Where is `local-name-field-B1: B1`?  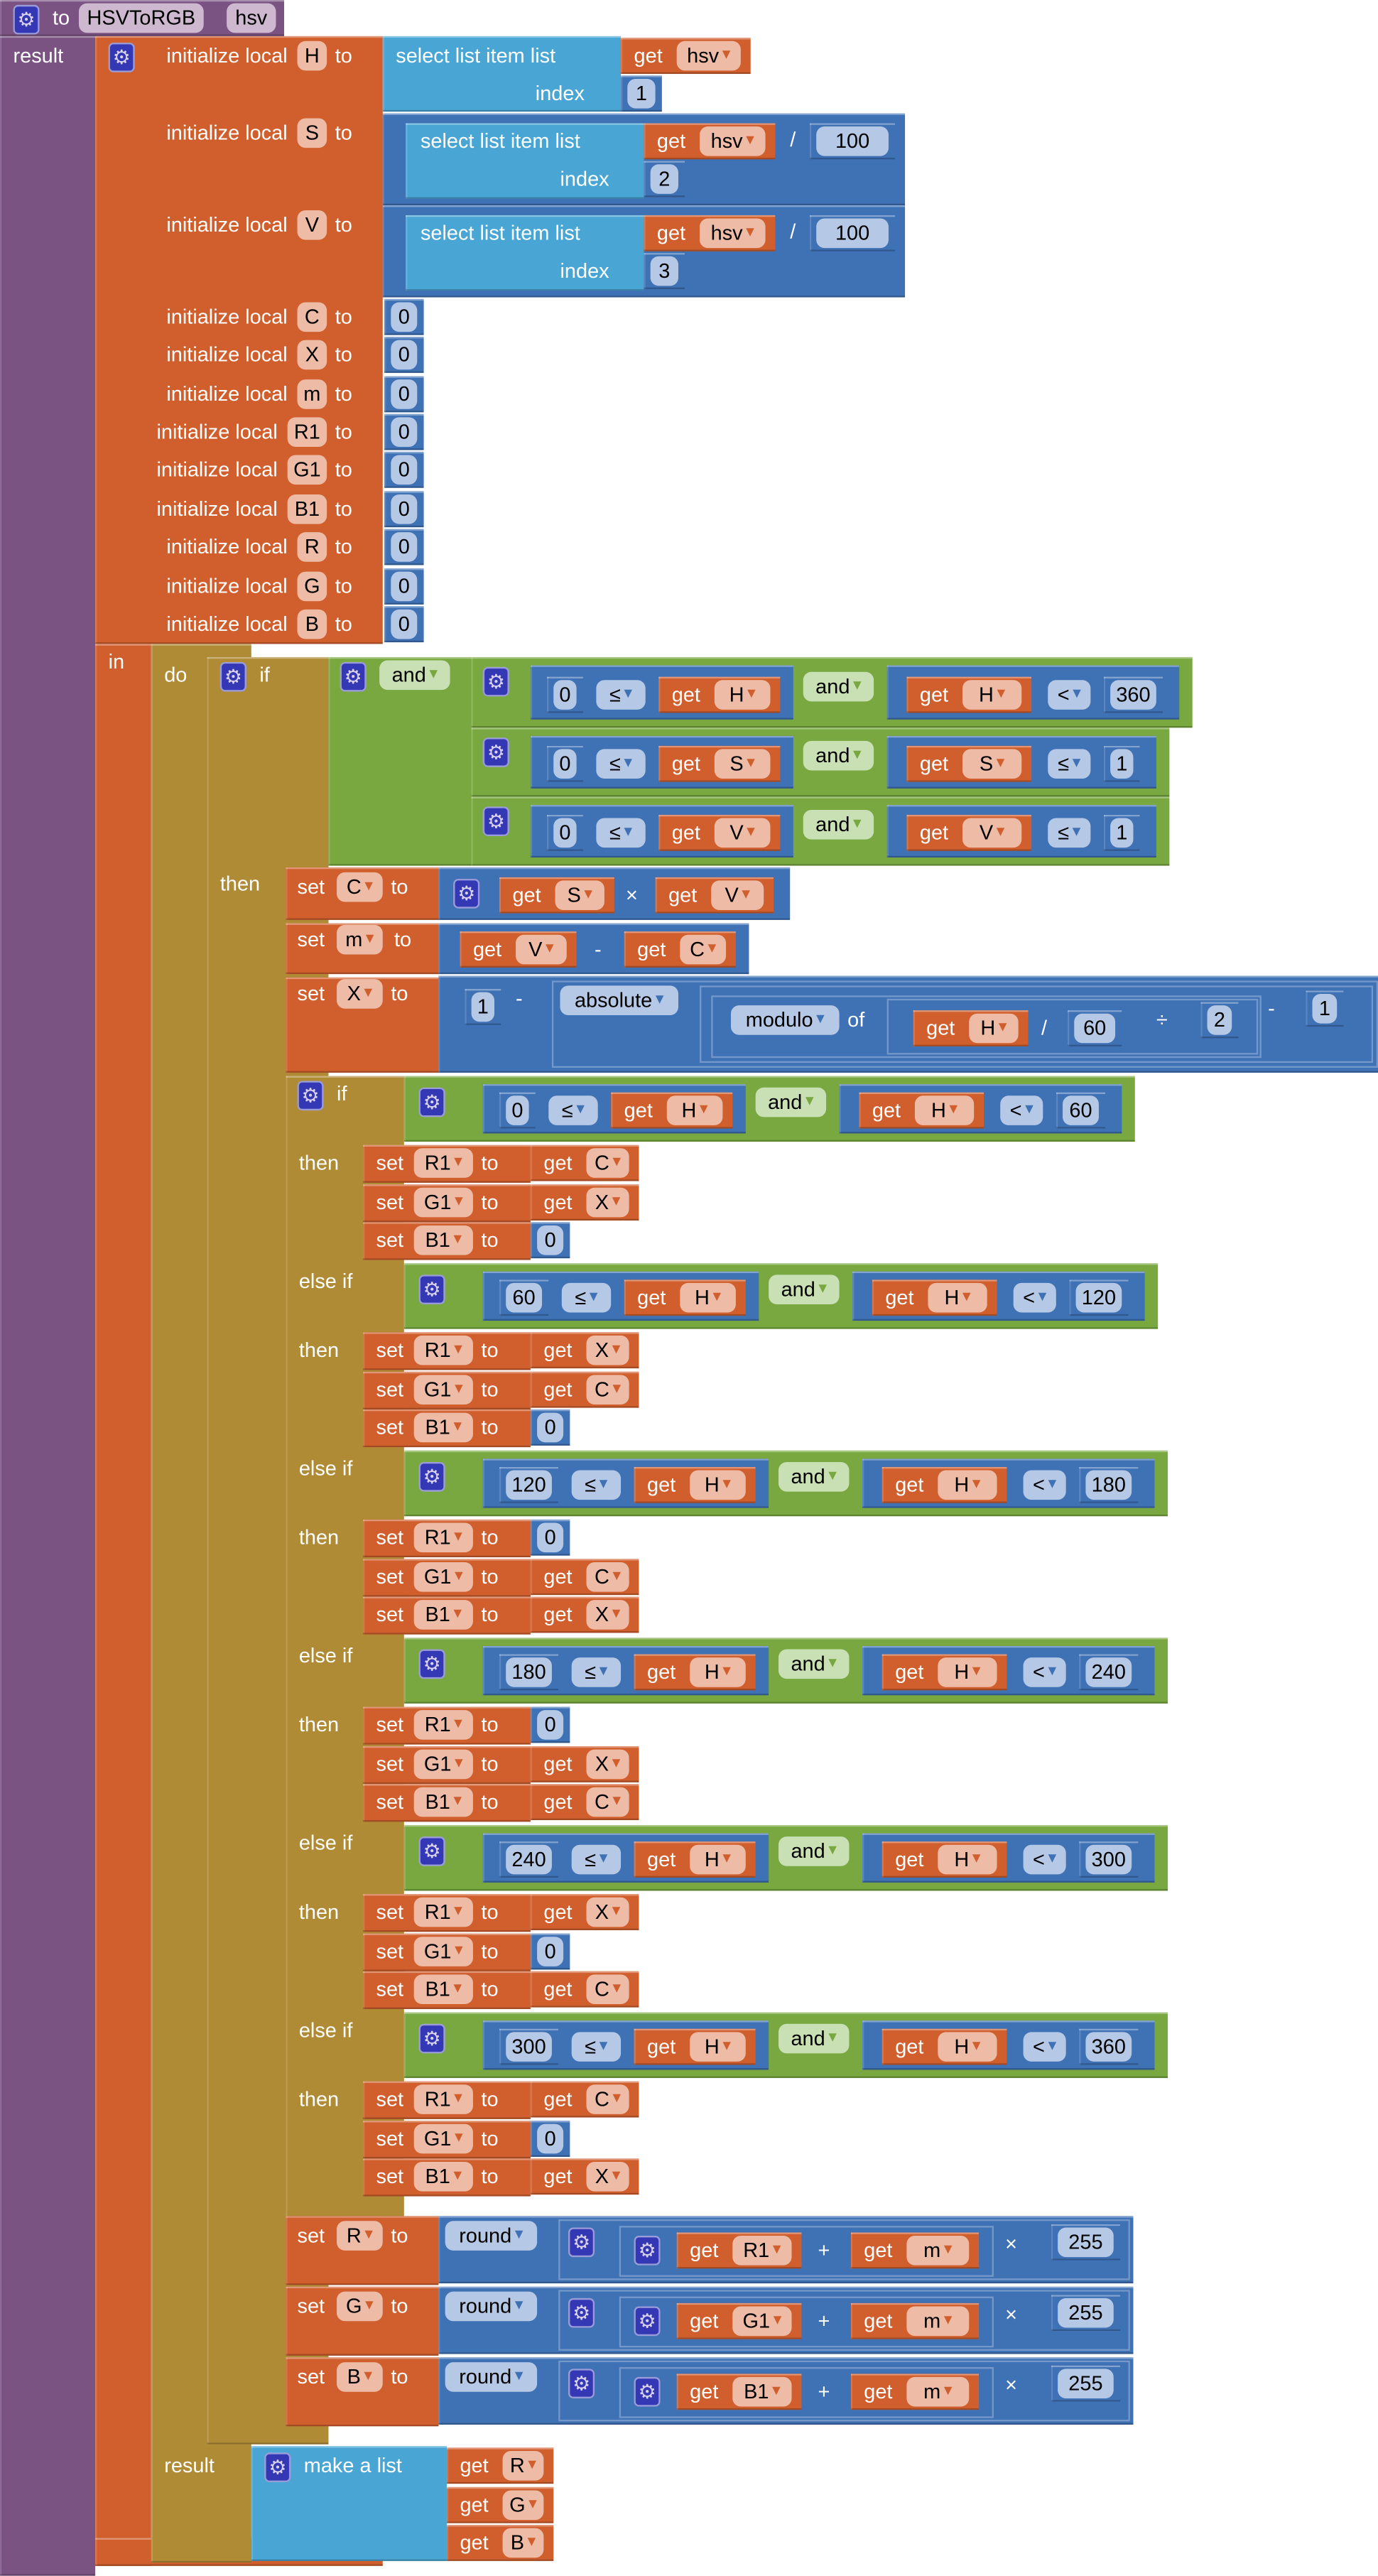 local-name-field-B1: B1 is located at coordinates (307, 509).